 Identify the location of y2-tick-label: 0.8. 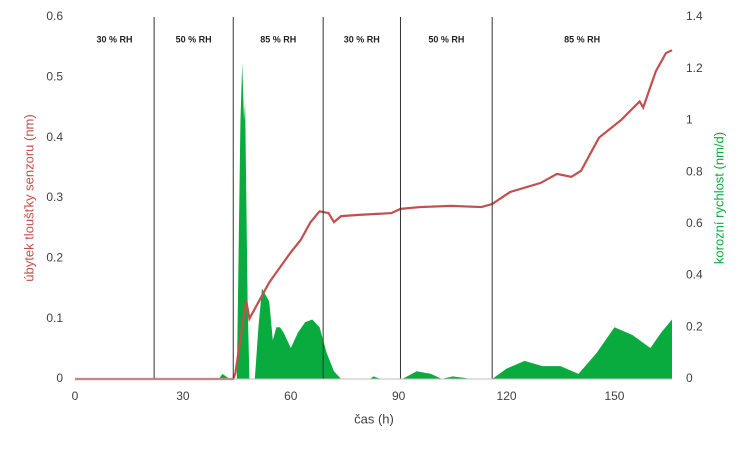
(694, 171).